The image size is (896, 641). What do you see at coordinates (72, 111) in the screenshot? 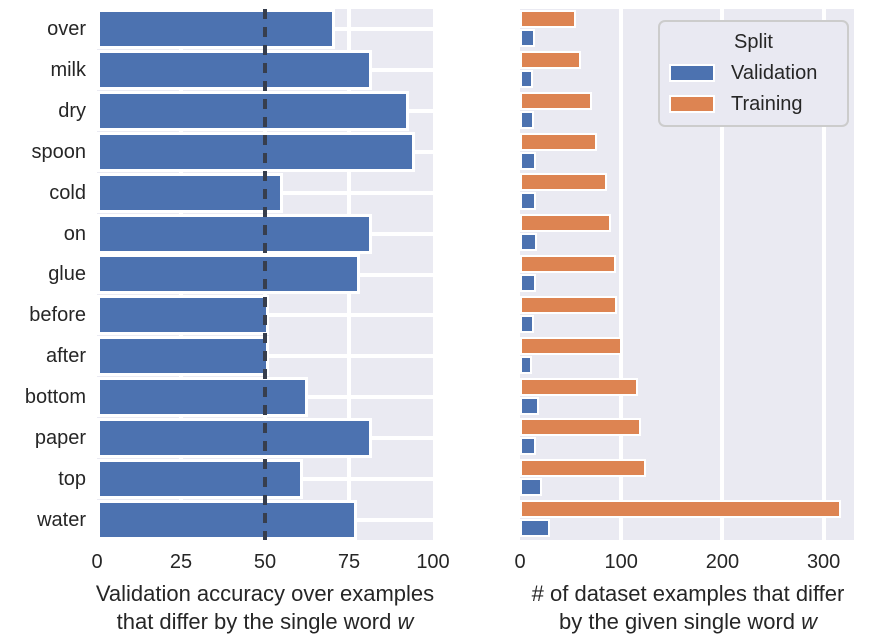
I see `category-label: dry` at bounding box center [72, 111].